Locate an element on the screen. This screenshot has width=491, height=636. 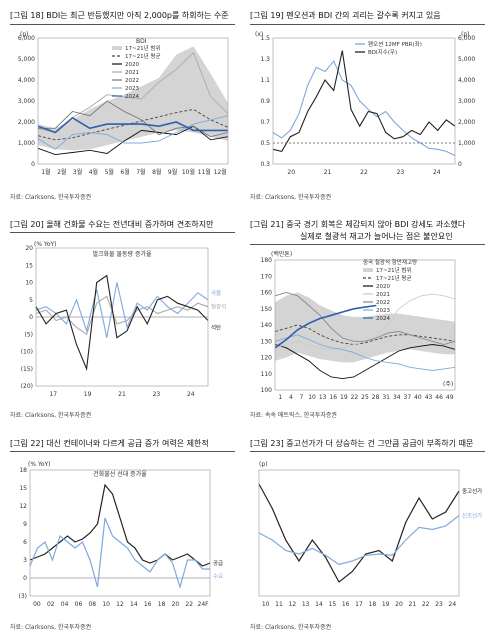
x-tick-label: 49 is located at coordinates (450, 397).